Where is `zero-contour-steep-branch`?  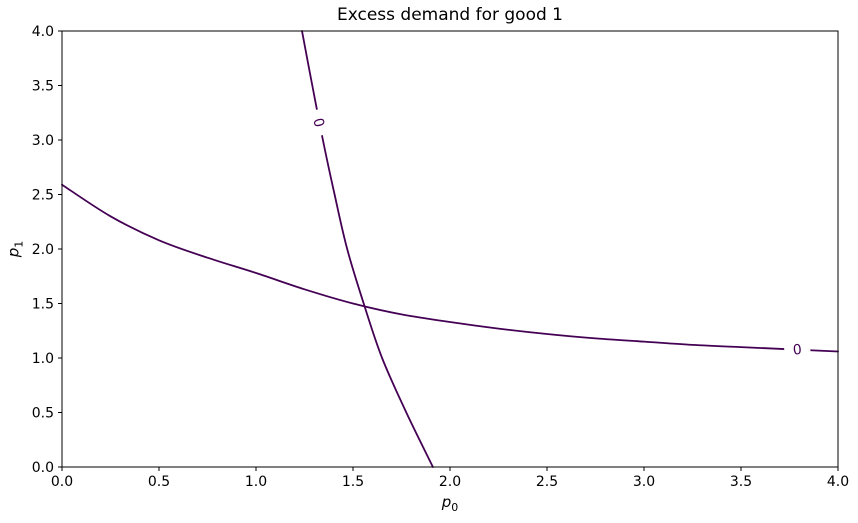 zero-contour-steep-branch is located at coordinates (367, 249).